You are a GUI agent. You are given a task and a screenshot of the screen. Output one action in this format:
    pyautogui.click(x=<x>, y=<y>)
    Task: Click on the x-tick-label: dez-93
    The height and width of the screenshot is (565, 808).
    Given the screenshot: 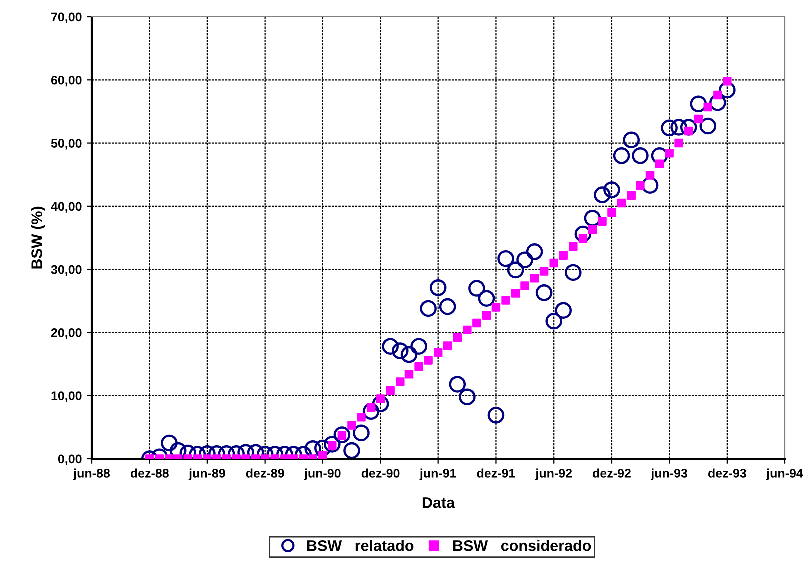 What is the action you would take?
    pyautogui.click(x=727, y=473)
    